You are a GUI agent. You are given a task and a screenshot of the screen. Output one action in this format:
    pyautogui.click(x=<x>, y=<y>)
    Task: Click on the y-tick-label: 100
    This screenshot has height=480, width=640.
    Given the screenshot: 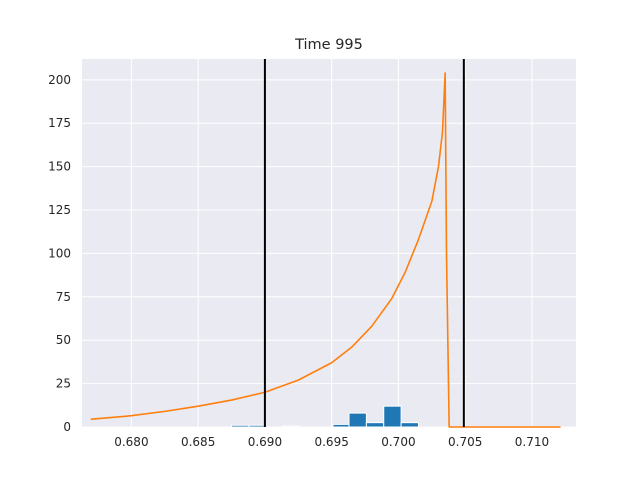 What is the action you would take?
    pyautogui.click(x=59, y=253)
    